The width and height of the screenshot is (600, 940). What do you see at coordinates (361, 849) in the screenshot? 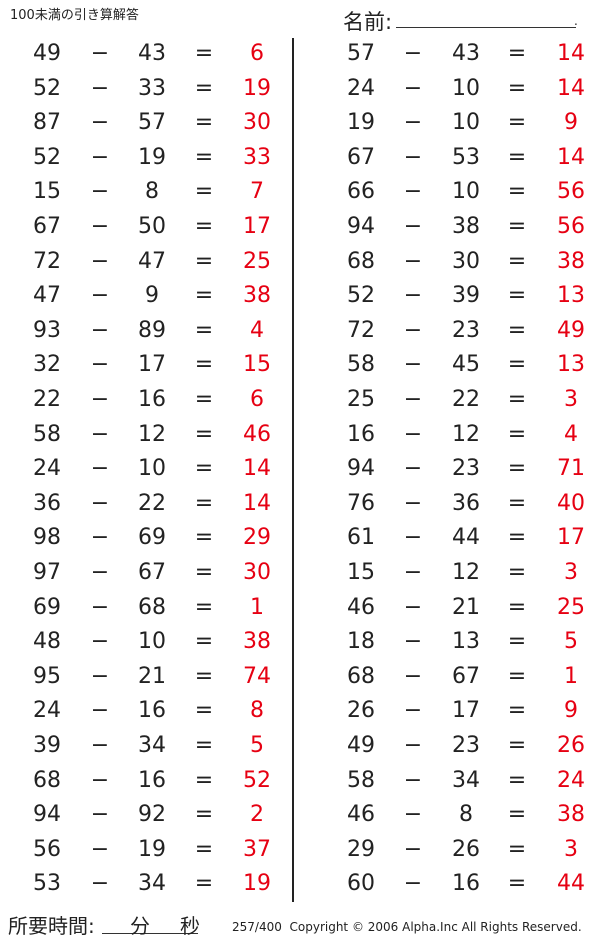
I see `minuend: 29` at bounding box center [361, 849].